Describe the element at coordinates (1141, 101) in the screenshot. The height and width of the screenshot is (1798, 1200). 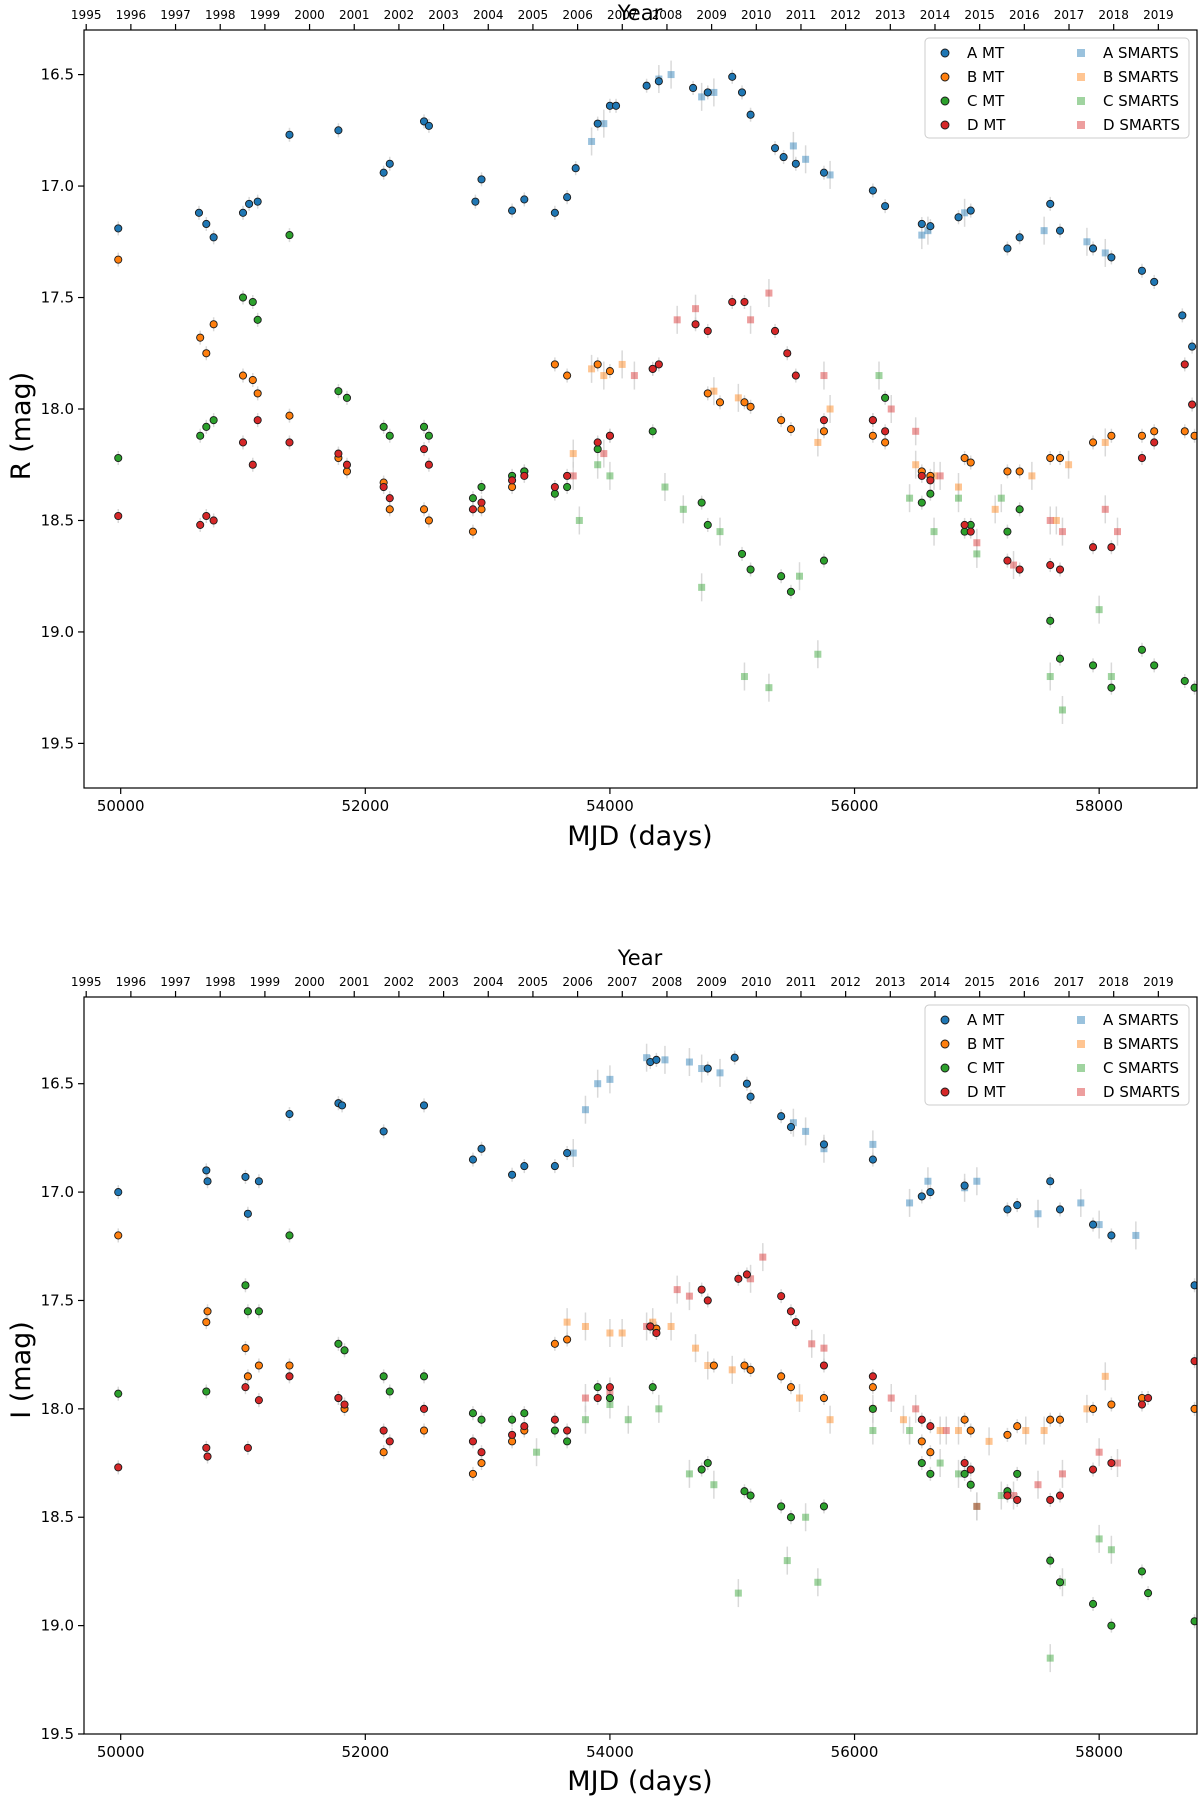
I see `legend-label-c-smarts: C SMARTS` at that location.